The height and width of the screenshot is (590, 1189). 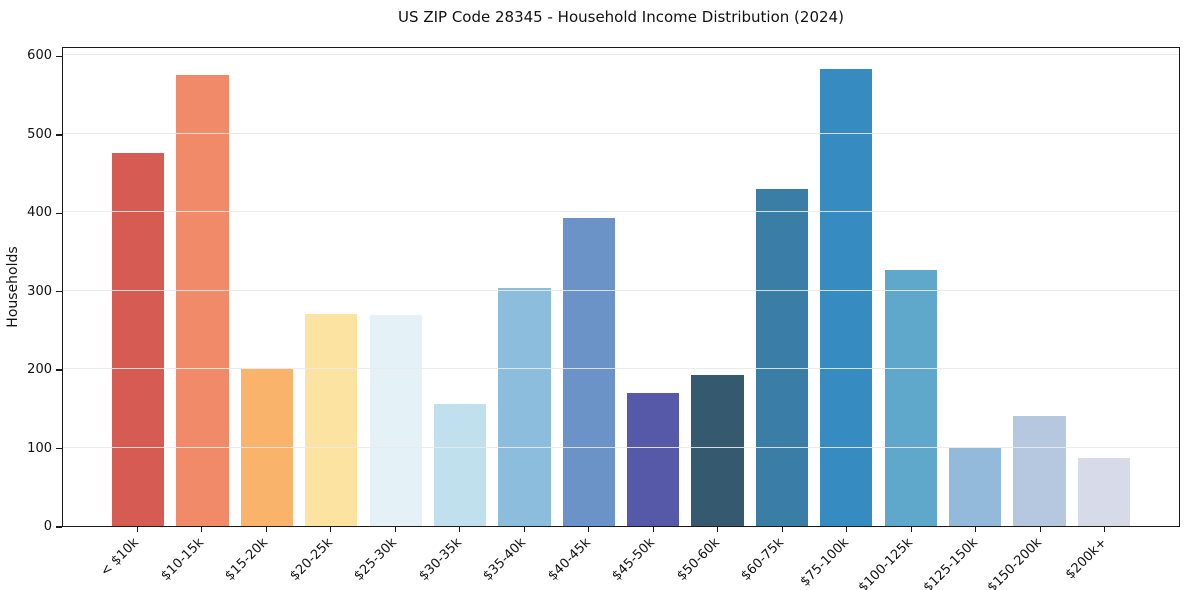 I want to click on bar-$50-60k, so click(x=717, y=450).